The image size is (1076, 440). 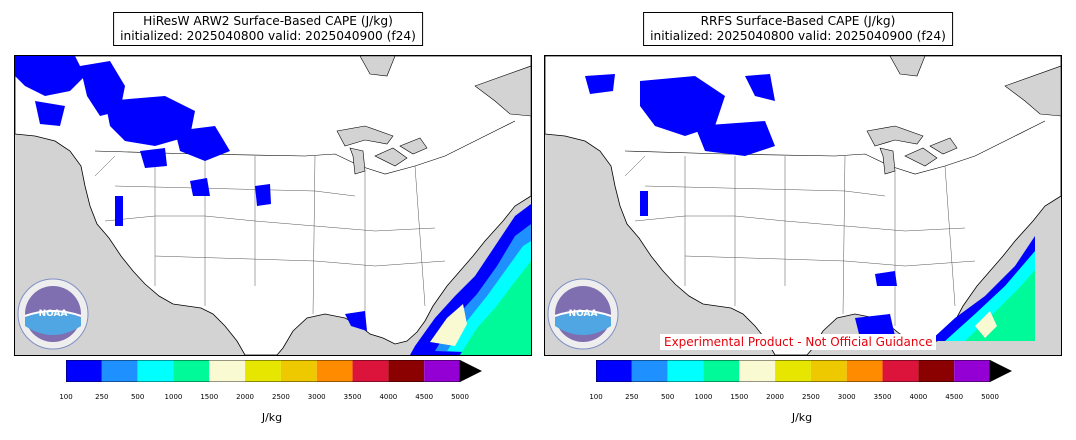 I want to click on title-line-1: HiResW ARW2 Surface-Based CAPE (J/kg), so click(x=268, y=21).